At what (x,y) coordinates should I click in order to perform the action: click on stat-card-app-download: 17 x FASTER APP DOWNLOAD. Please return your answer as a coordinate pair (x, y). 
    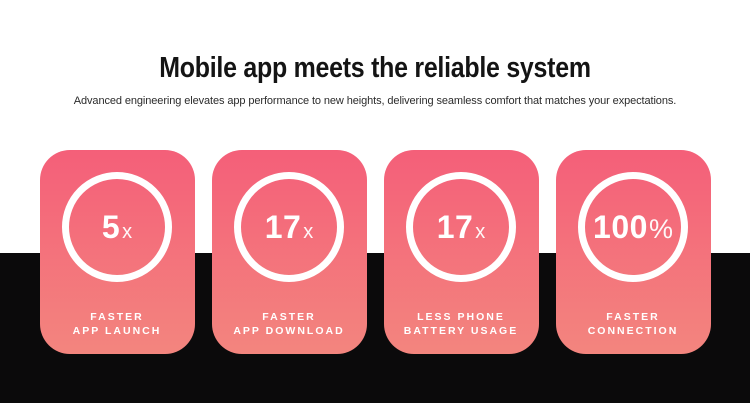
    Looking at the image, I should click on (289, 252).